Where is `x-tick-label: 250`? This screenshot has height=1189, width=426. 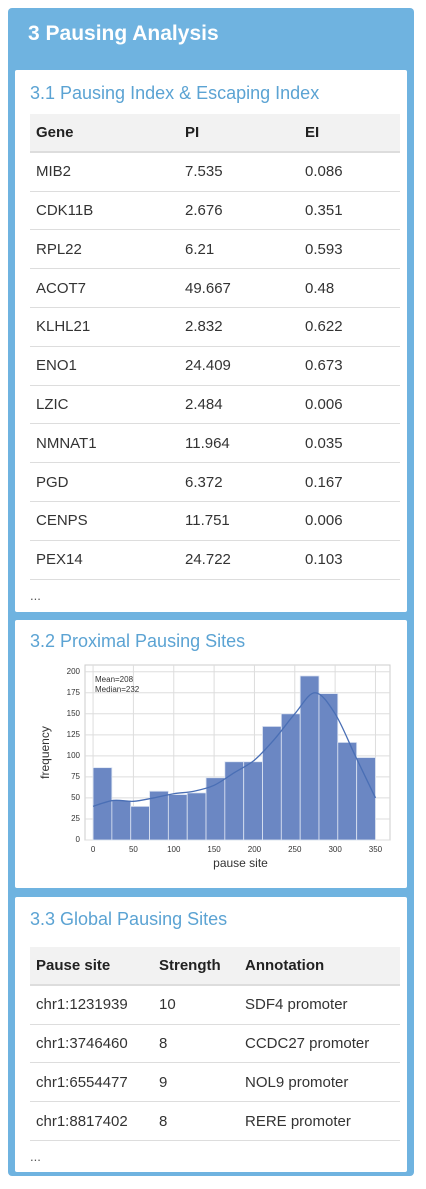
x-tick-label: 250 is located at coordinates (295, 849).